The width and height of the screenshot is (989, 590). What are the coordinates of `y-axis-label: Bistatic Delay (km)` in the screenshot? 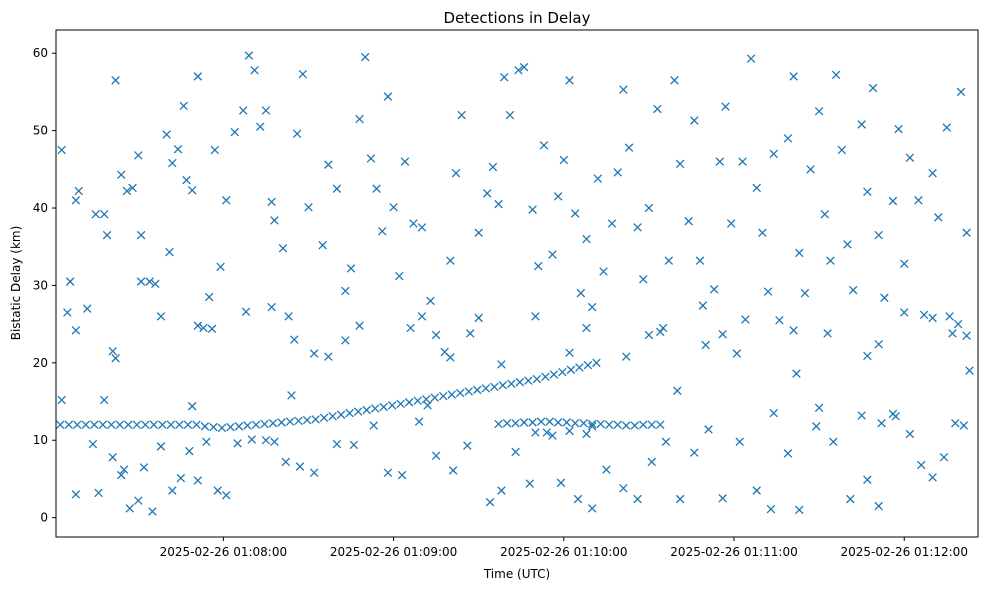 It's located at (16, 283).